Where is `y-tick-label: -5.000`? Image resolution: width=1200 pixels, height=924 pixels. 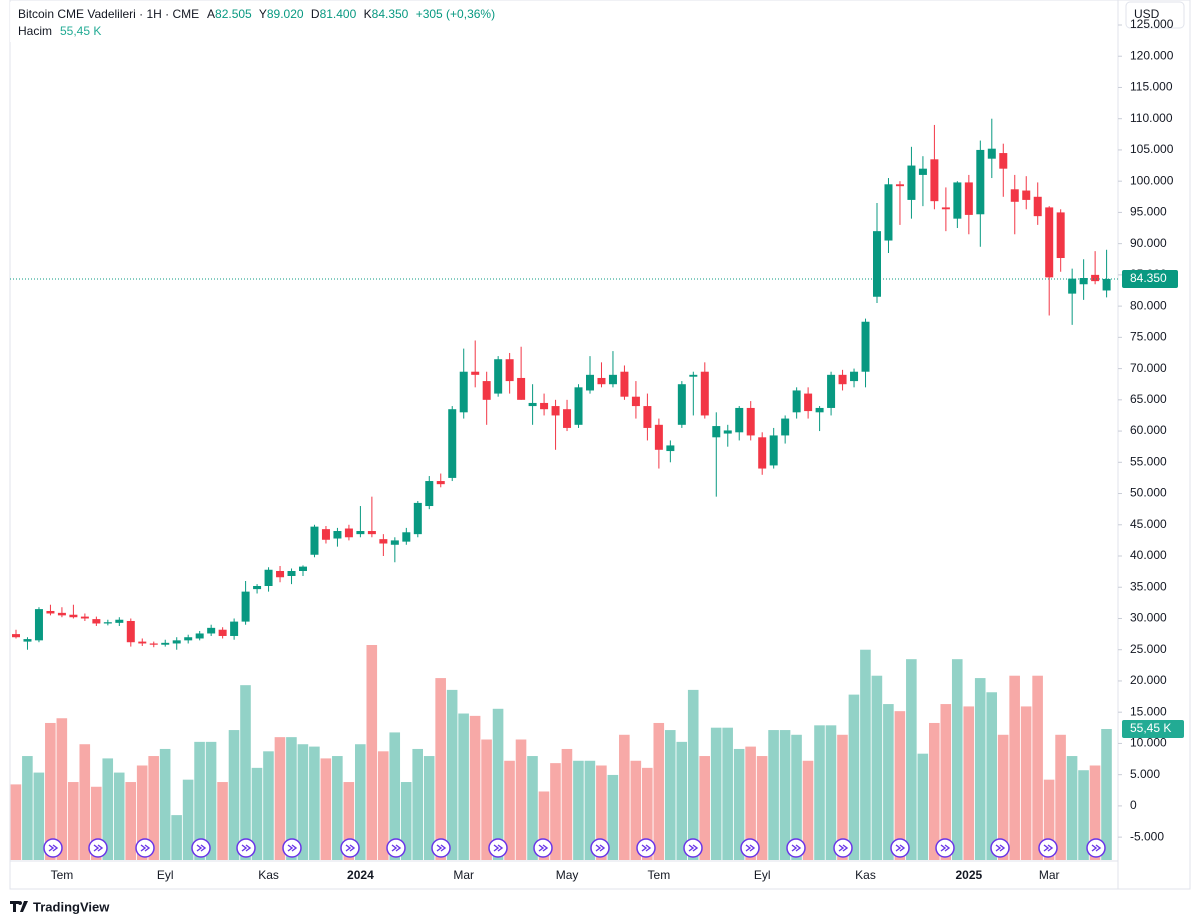
y-tick-label: -5.000 is located at coordinates (1147, 836).